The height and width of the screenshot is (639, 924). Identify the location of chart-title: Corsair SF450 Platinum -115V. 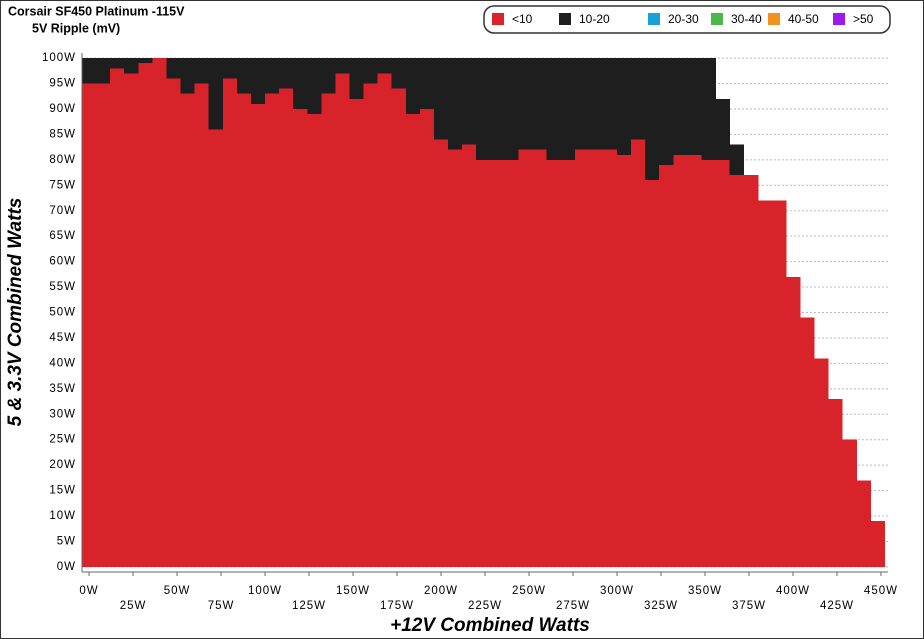
(96, 11).